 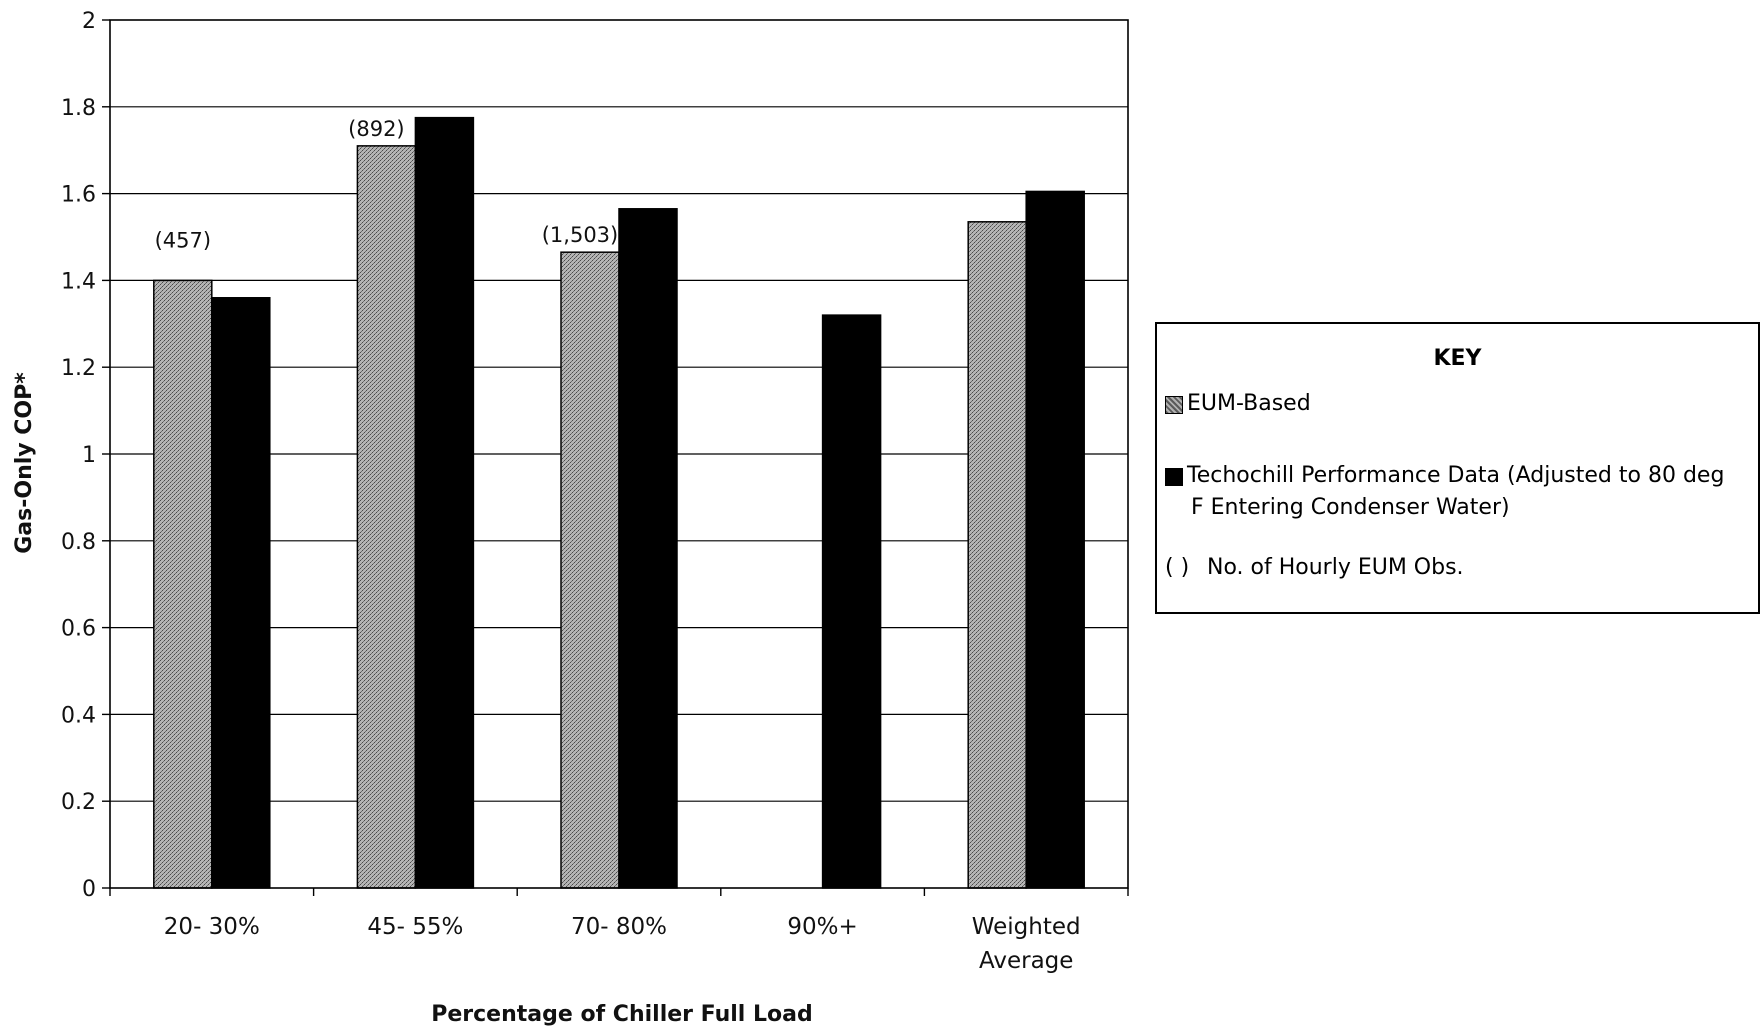 What do you see at coordinates (580, 235) in the screenshot?
I see `obs-count-label: (1,503)` at bounding box center [580, 235].